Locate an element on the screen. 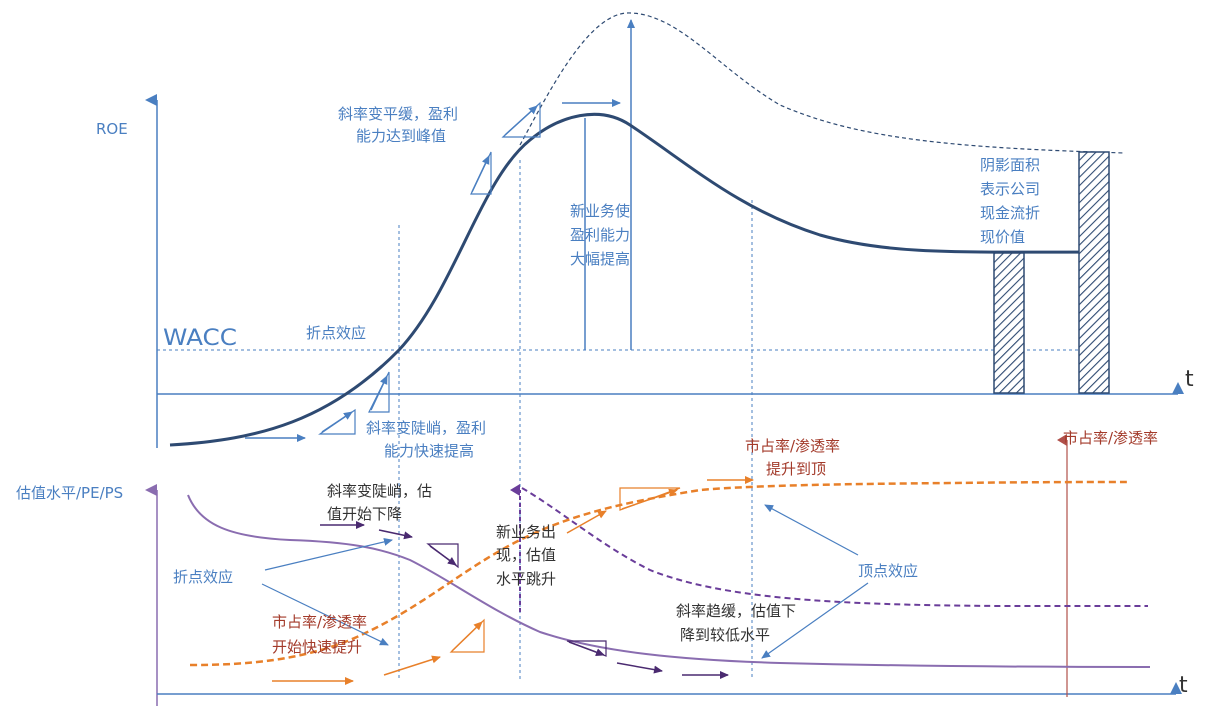 This screenshot has width=1229, height=718. slope-triangle-4-arrow is located at coordinates (521, 120).